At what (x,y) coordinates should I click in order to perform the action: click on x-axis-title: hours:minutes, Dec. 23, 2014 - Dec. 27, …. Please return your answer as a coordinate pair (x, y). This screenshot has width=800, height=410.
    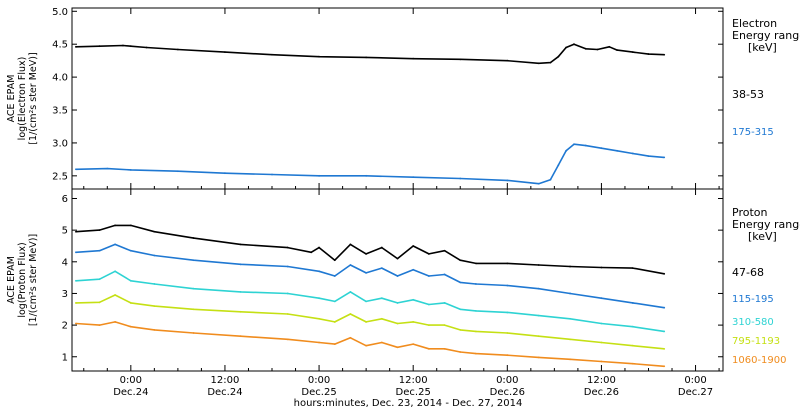
    Looking at the image, I should click on (408, 403).